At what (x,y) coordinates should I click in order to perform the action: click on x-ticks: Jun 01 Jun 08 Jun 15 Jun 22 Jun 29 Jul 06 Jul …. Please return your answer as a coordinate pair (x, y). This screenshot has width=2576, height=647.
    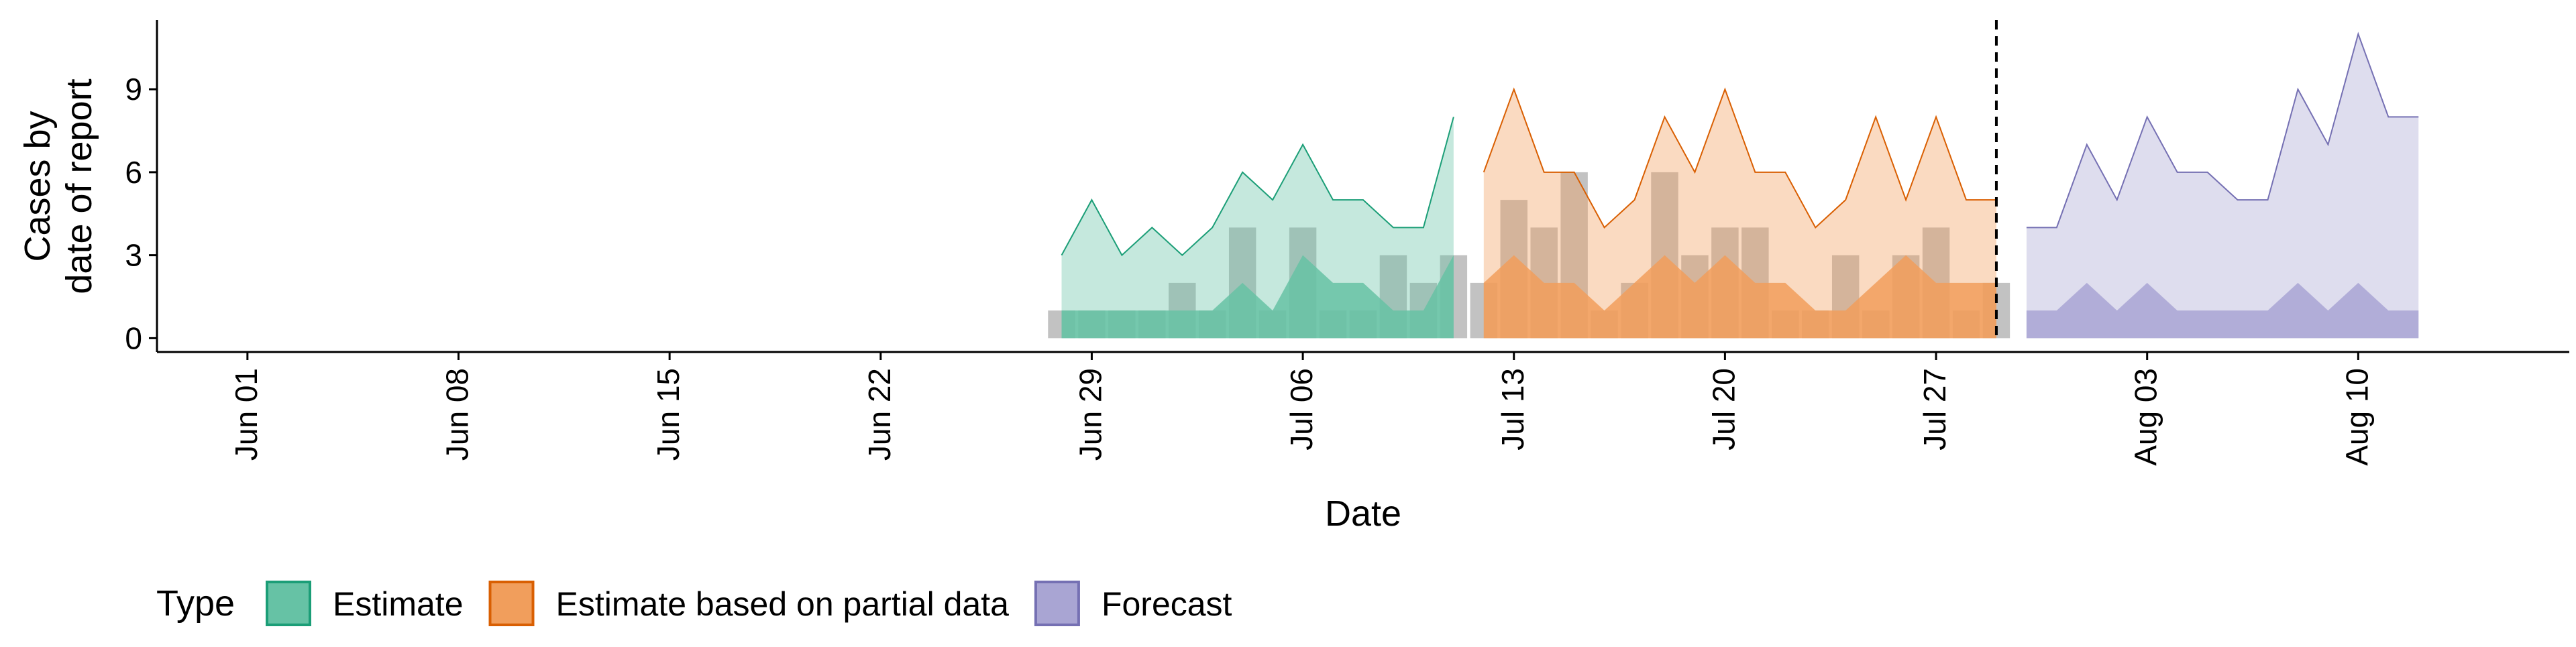
    Looking at the image, I should click on (1301, 409).